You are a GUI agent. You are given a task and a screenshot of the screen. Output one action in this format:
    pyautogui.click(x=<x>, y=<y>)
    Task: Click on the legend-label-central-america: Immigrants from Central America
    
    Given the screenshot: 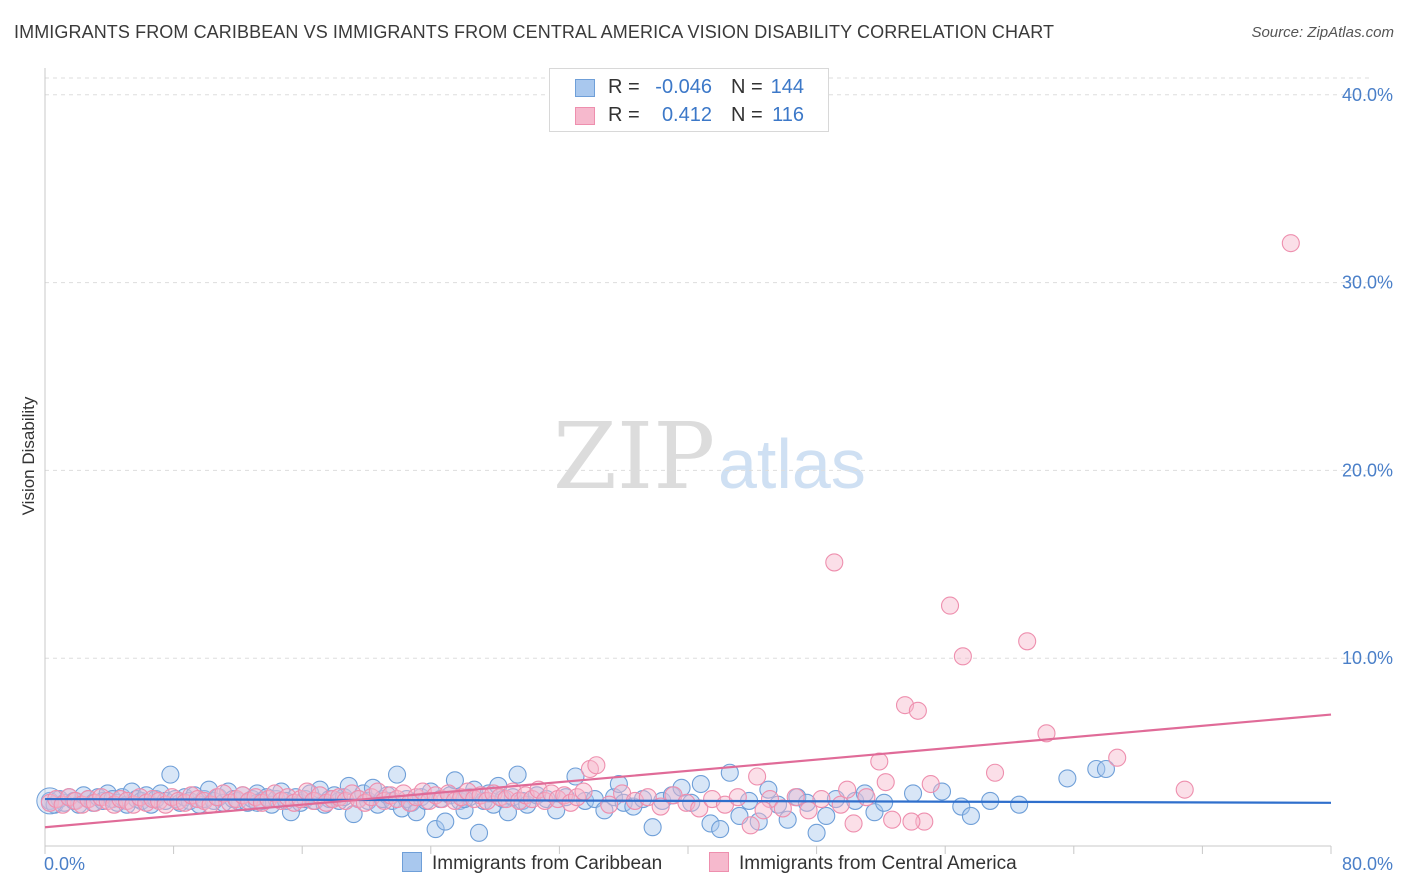 What is the action you would take?
    pyautogui.click(x=878, y=863)
    